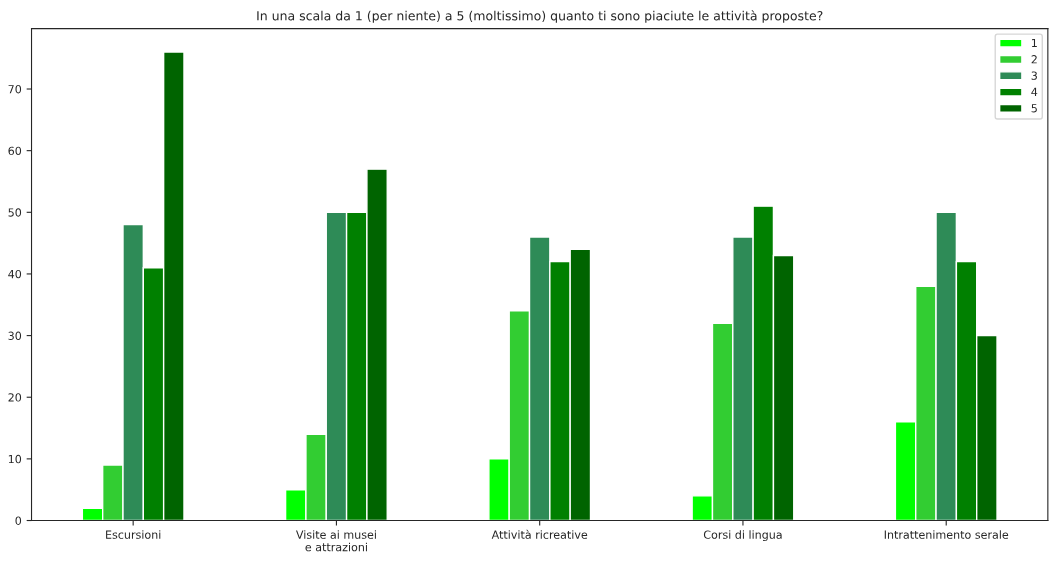 The image size is (1051, 572). What do you see at coordinates (15, 89) in the screenshot?
I see `y-tick-label: 70` at bounding box center [15, 89].